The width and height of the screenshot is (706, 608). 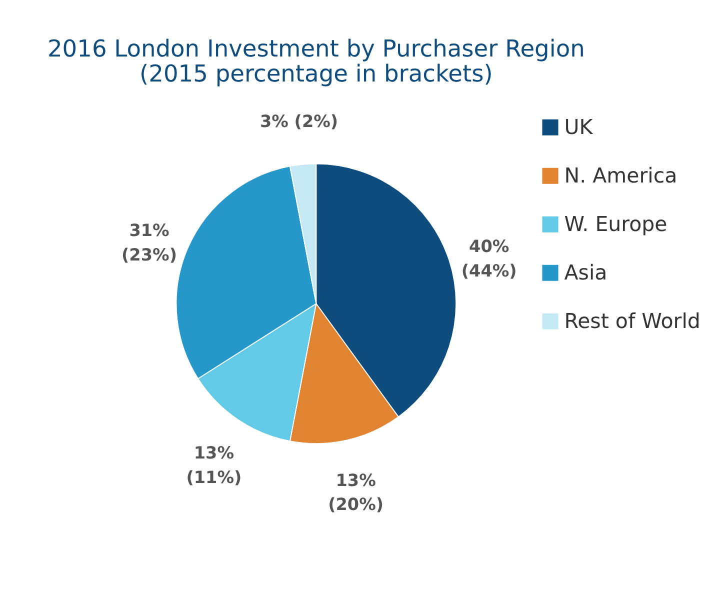 What do you see at coordinates (214, 464) in the screenshot?
I see `data-label: 13% (11%)` at bounding box center [214, 464].